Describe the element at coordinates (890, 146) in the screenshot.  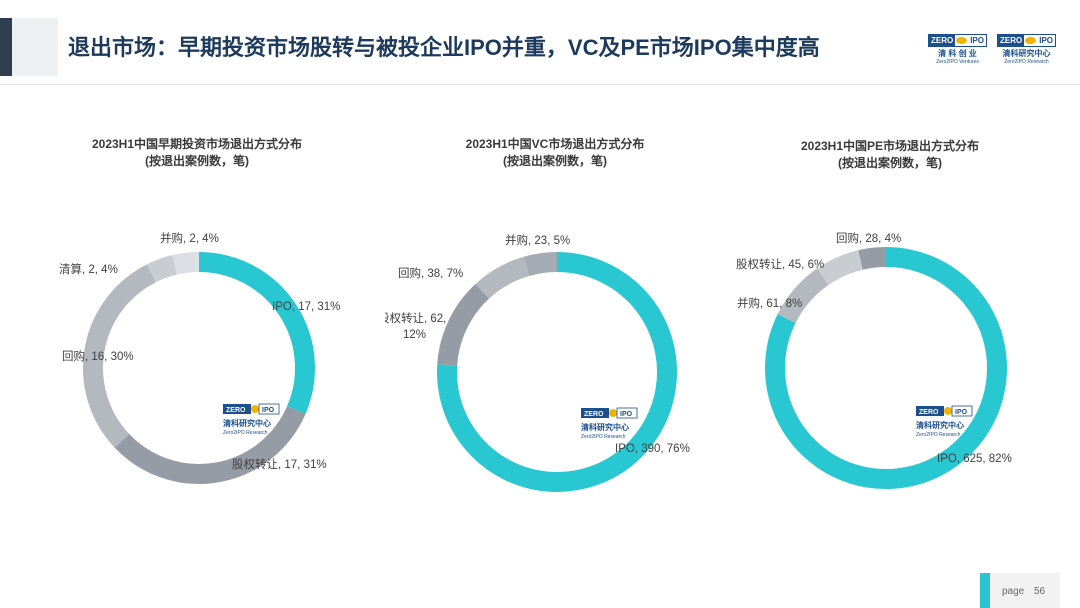
I see `chart-title-line1: 2023H1中国PE市场退出方式分布` at that location.